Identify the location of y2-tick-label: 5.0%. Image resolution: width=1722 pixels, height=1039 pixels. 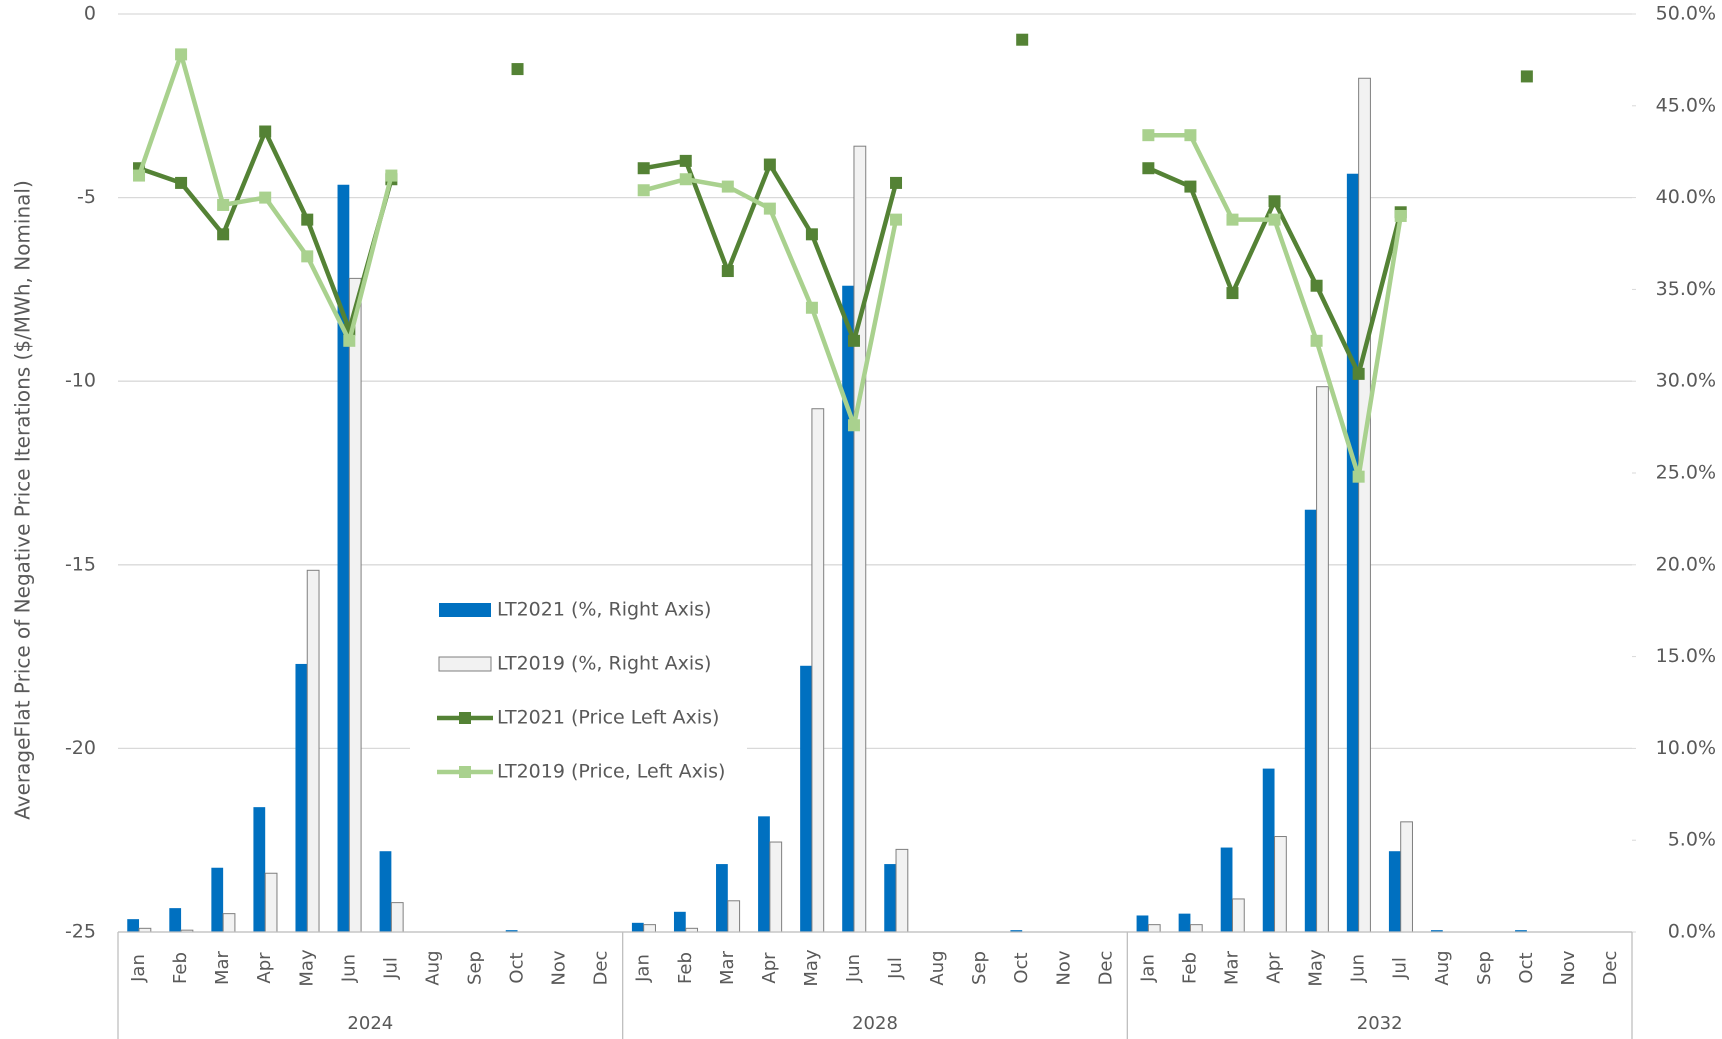
(1692, 840).